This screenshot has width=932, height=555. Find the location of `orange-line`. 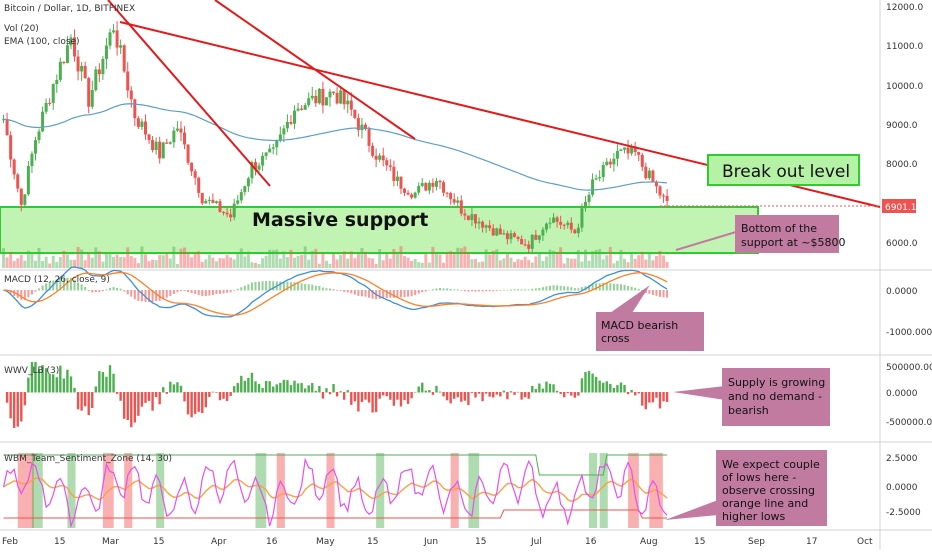

orange-line is located at coordinates (335, 490).